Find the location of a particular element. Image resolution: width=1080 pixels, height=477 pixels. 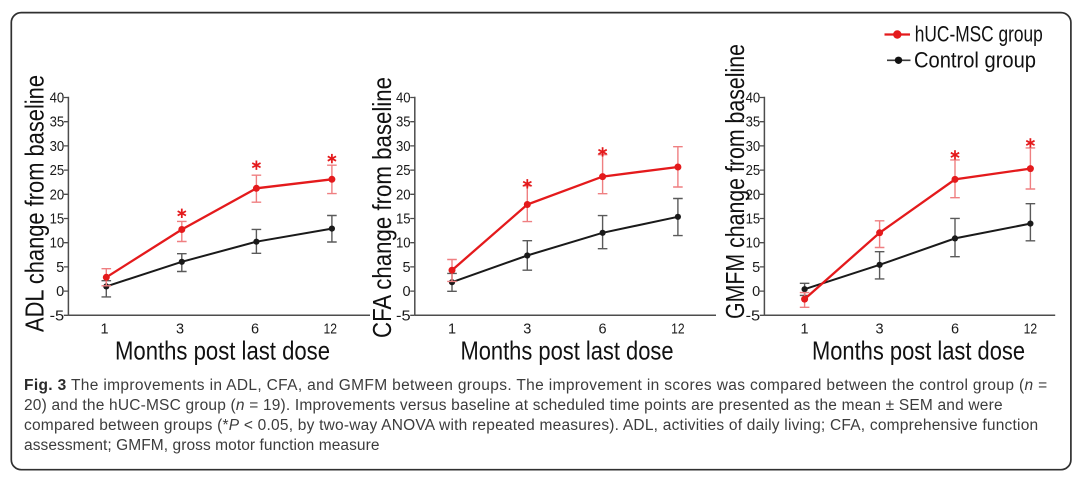

svg-text: CFA change from baseline is located at coordinates (382, 207).